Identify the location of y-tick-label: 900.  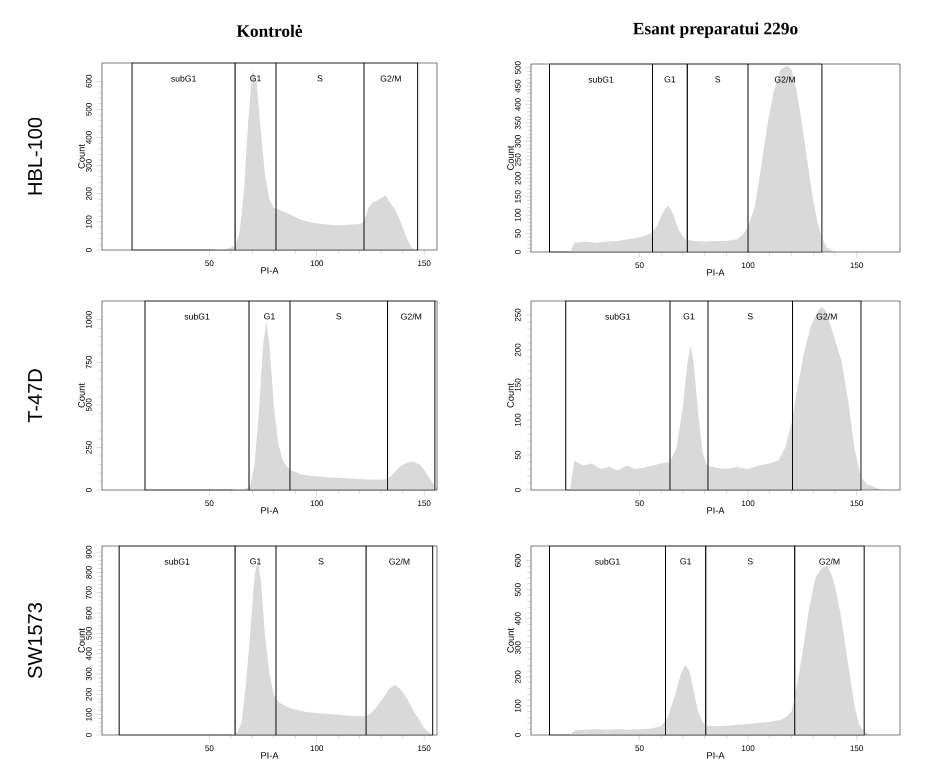
(89, 552).